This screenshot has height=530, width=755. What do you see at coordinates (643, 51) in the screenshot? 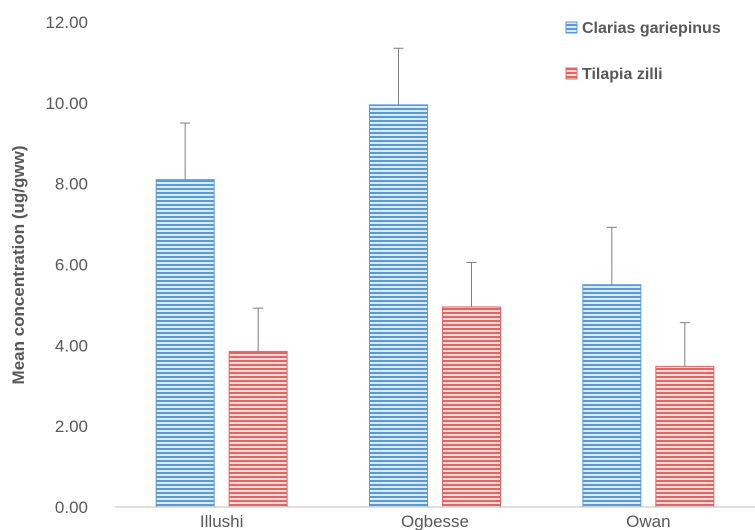
I see `legend: Clarias gariepinus Tilapia zilli` at bounding box center [643, 51].